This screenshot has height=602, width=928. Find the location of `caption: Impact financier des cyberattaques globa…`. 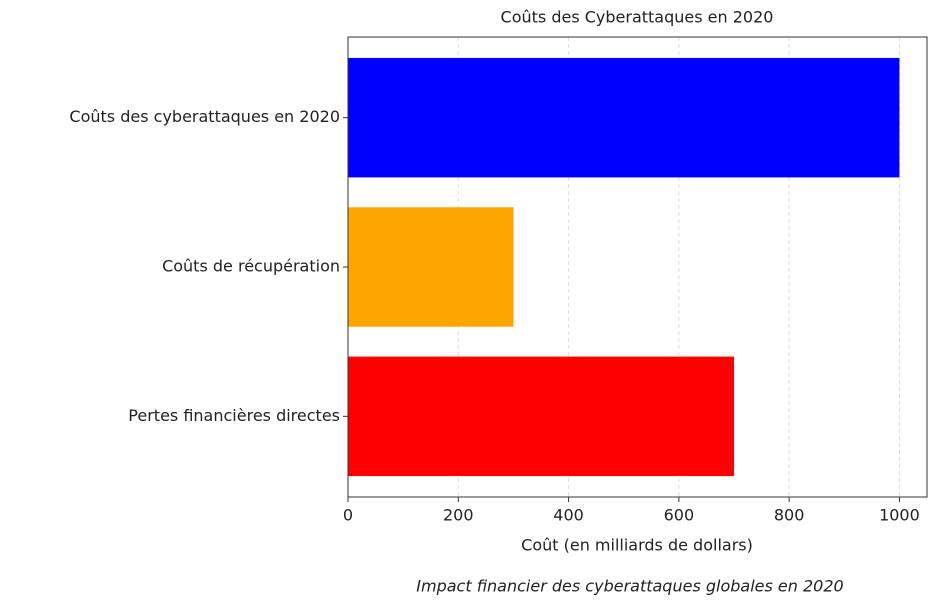

caption: Impact financier des cyberattaques globa… is located at coordinates (629, 586).